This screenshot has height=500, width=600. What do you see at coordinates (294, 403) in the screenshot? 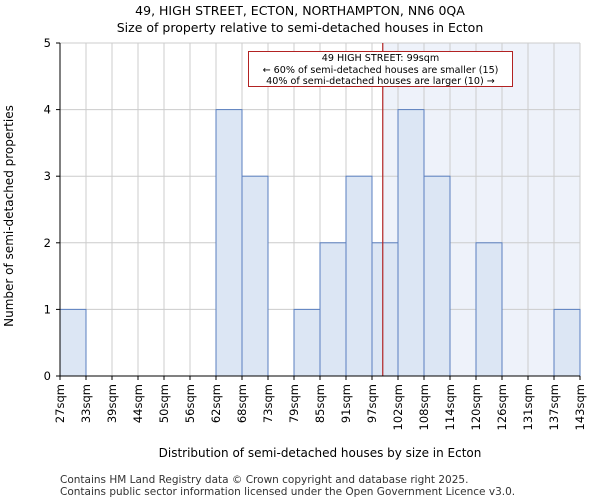
I see `x-tick-label: 79sqm` at bounding box center [294, 403].